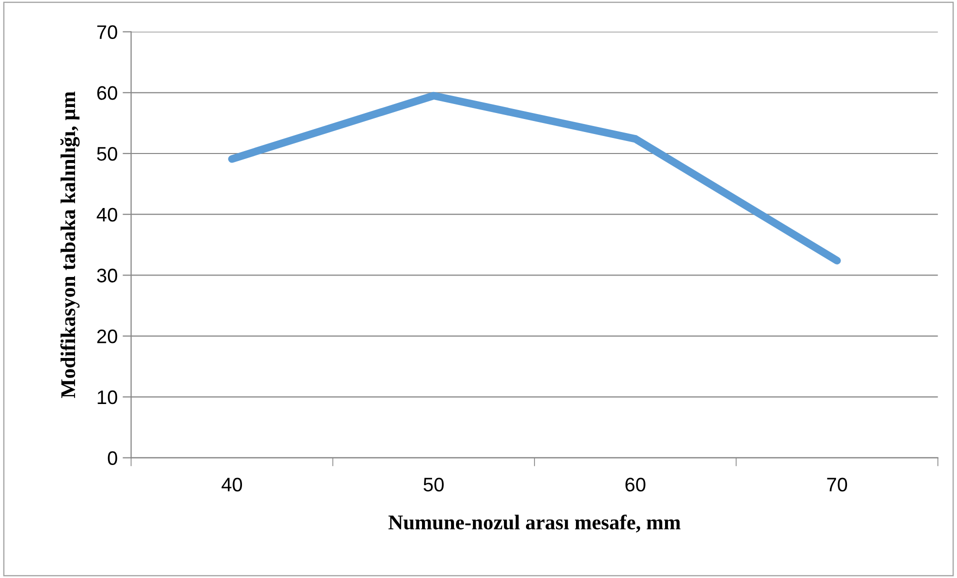  Describe the element at coordinates (232, 485) in the screenshot. I see `x-tick-label: 40` at that location.